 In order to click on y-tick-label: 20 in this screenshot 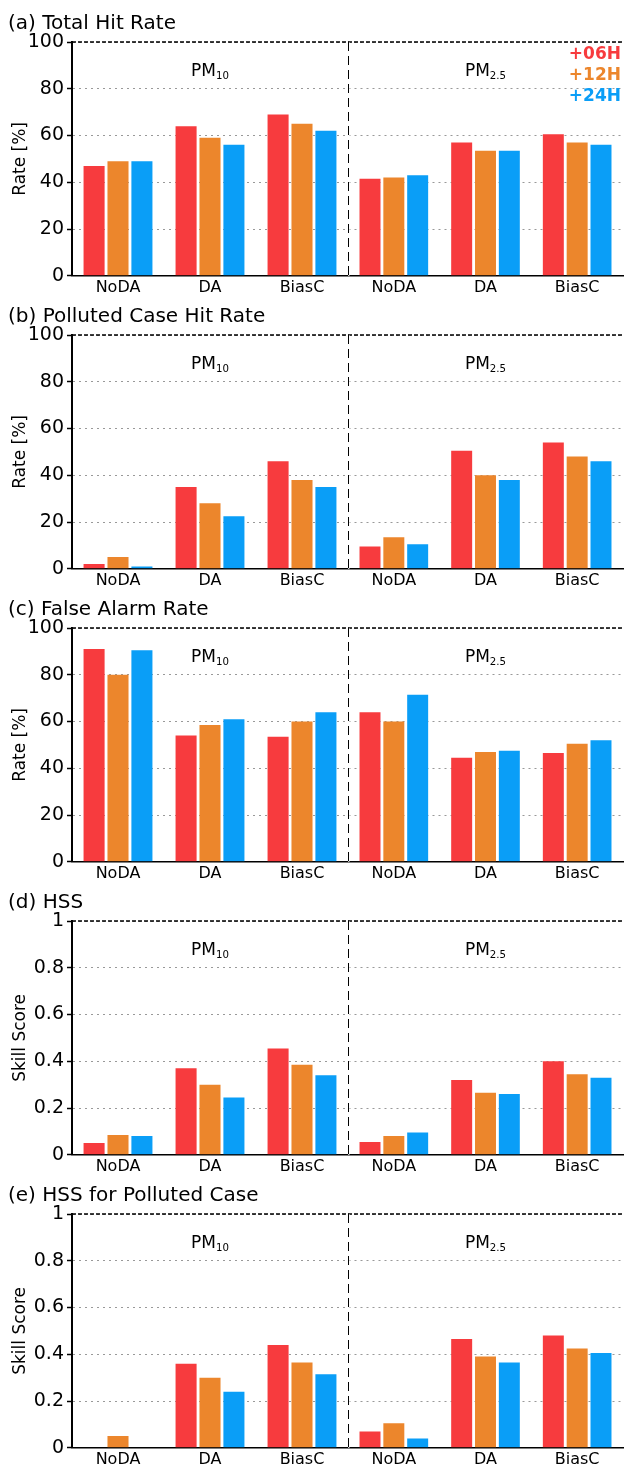, I will do `click(51, 226)`.